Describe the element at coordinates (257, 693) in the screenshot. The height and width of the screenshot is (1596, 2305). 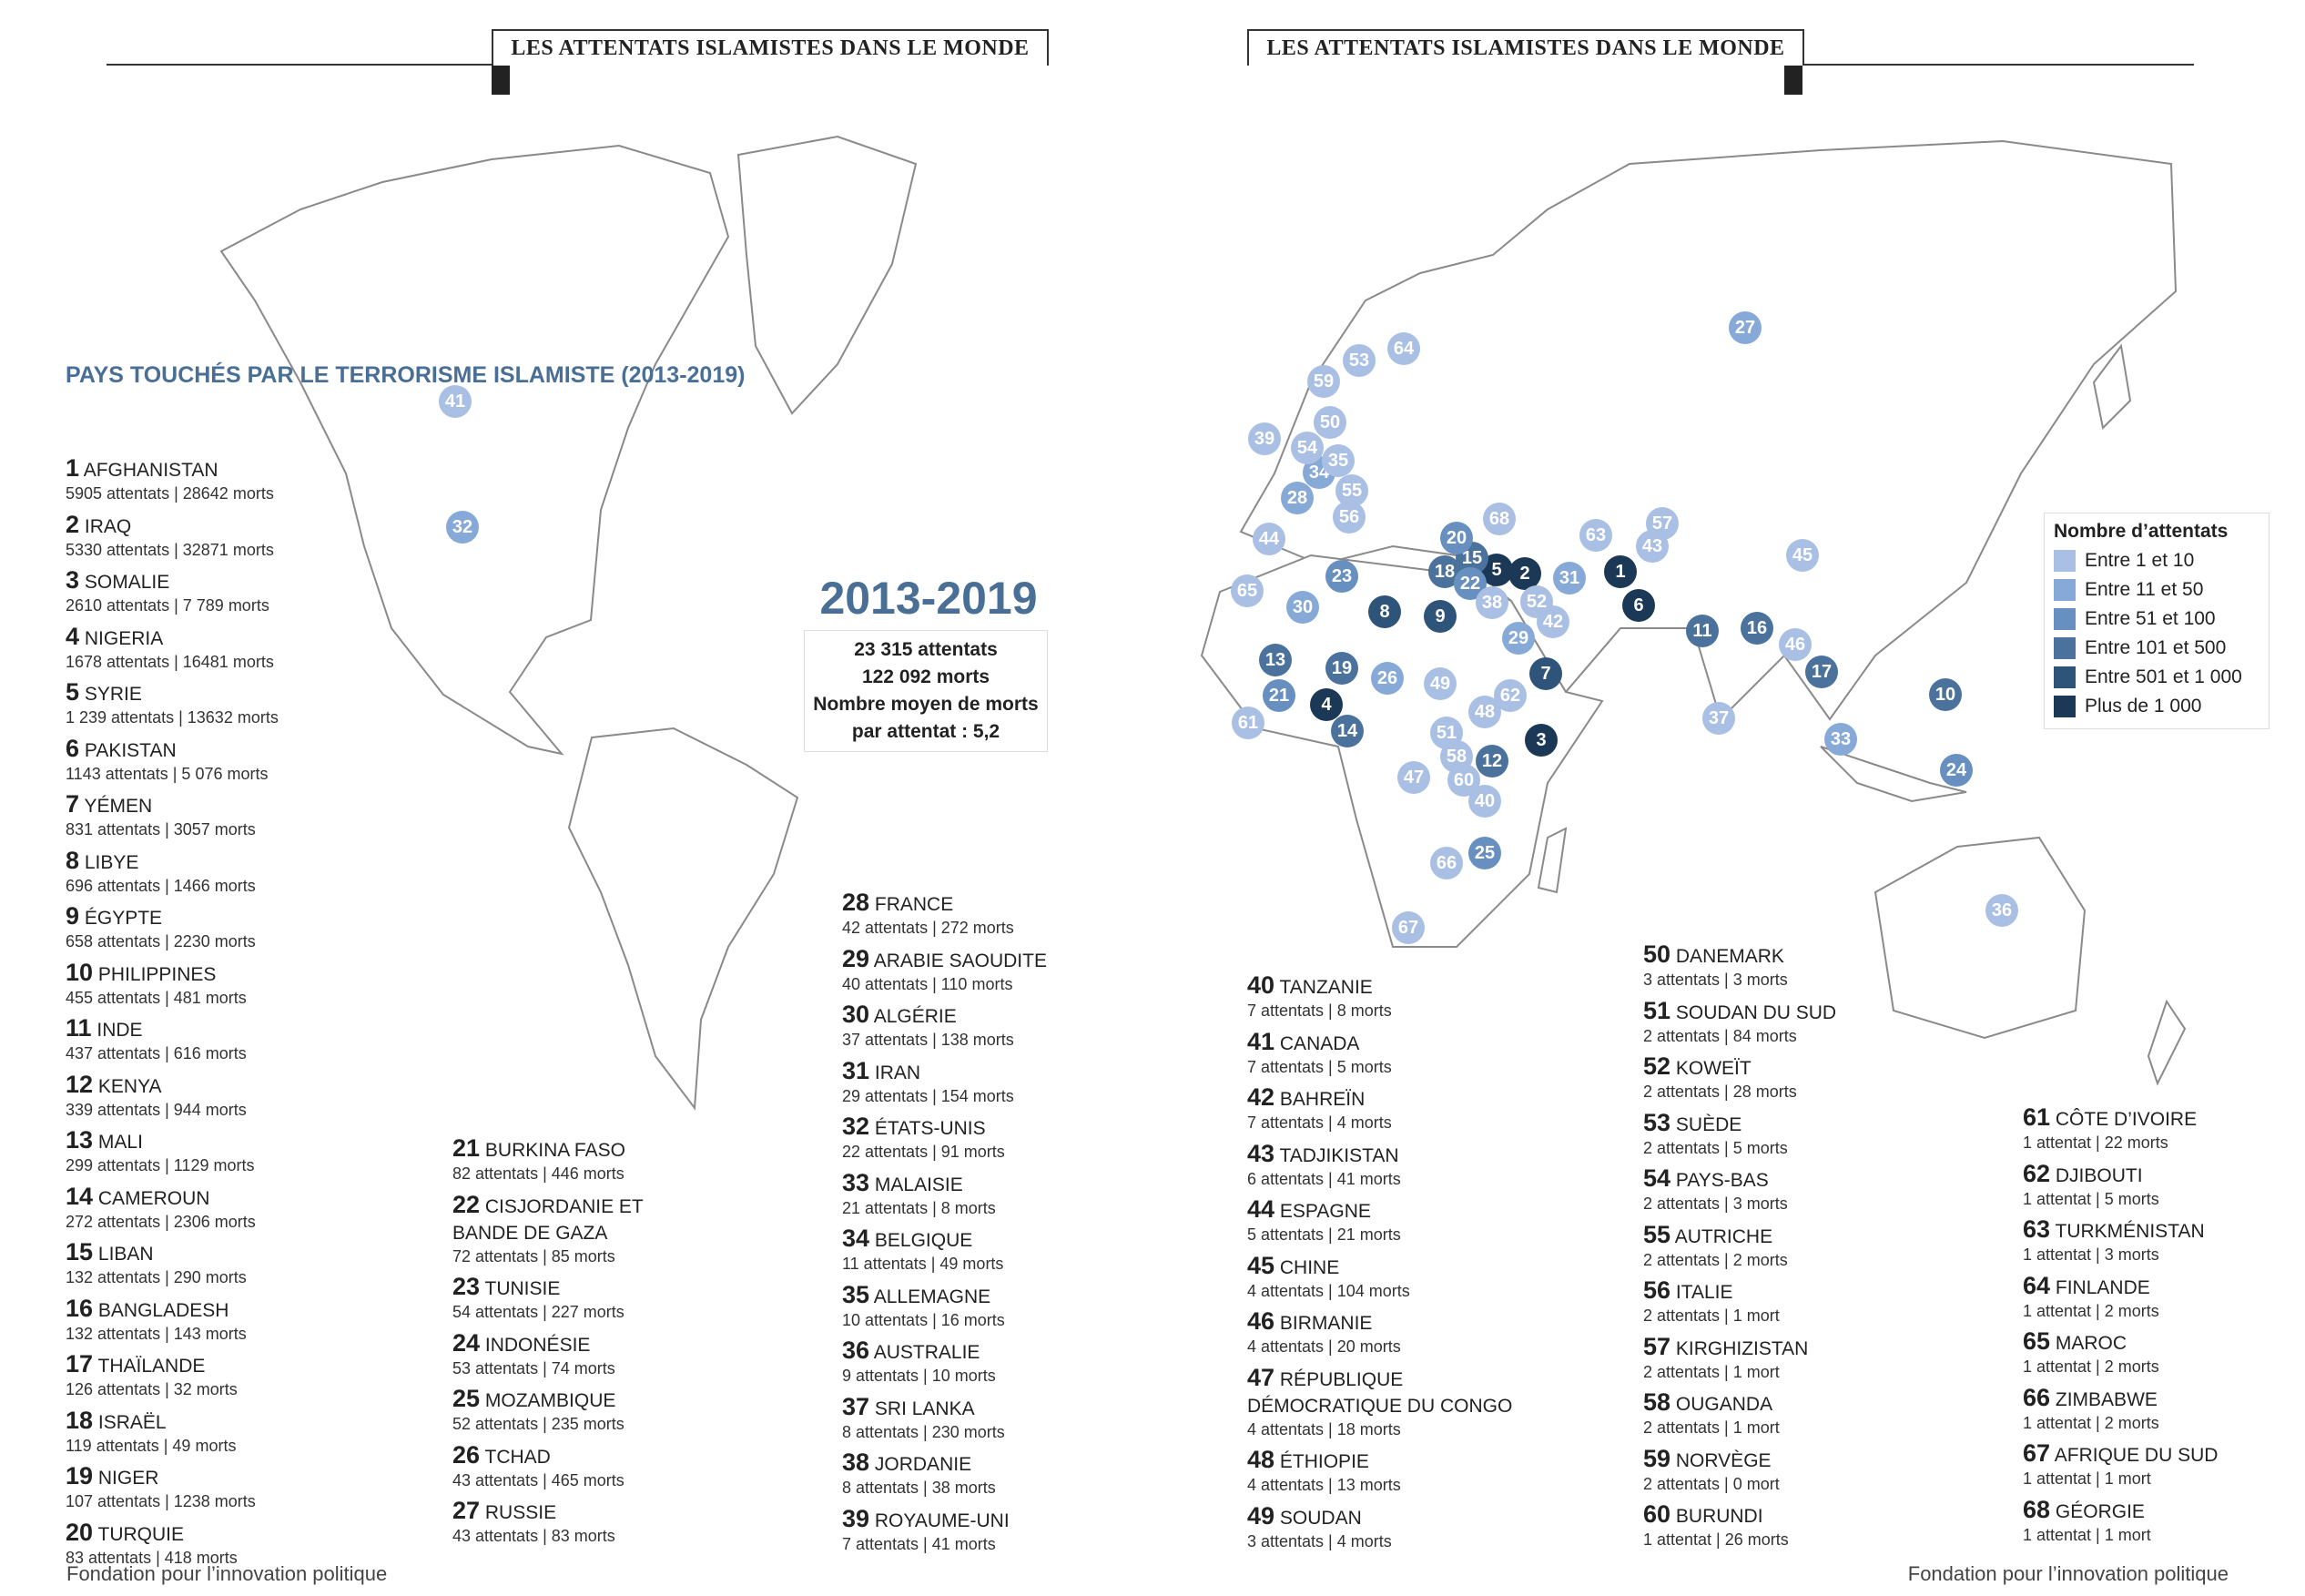
I see `country-name-line: 5 Syrie` at that location.